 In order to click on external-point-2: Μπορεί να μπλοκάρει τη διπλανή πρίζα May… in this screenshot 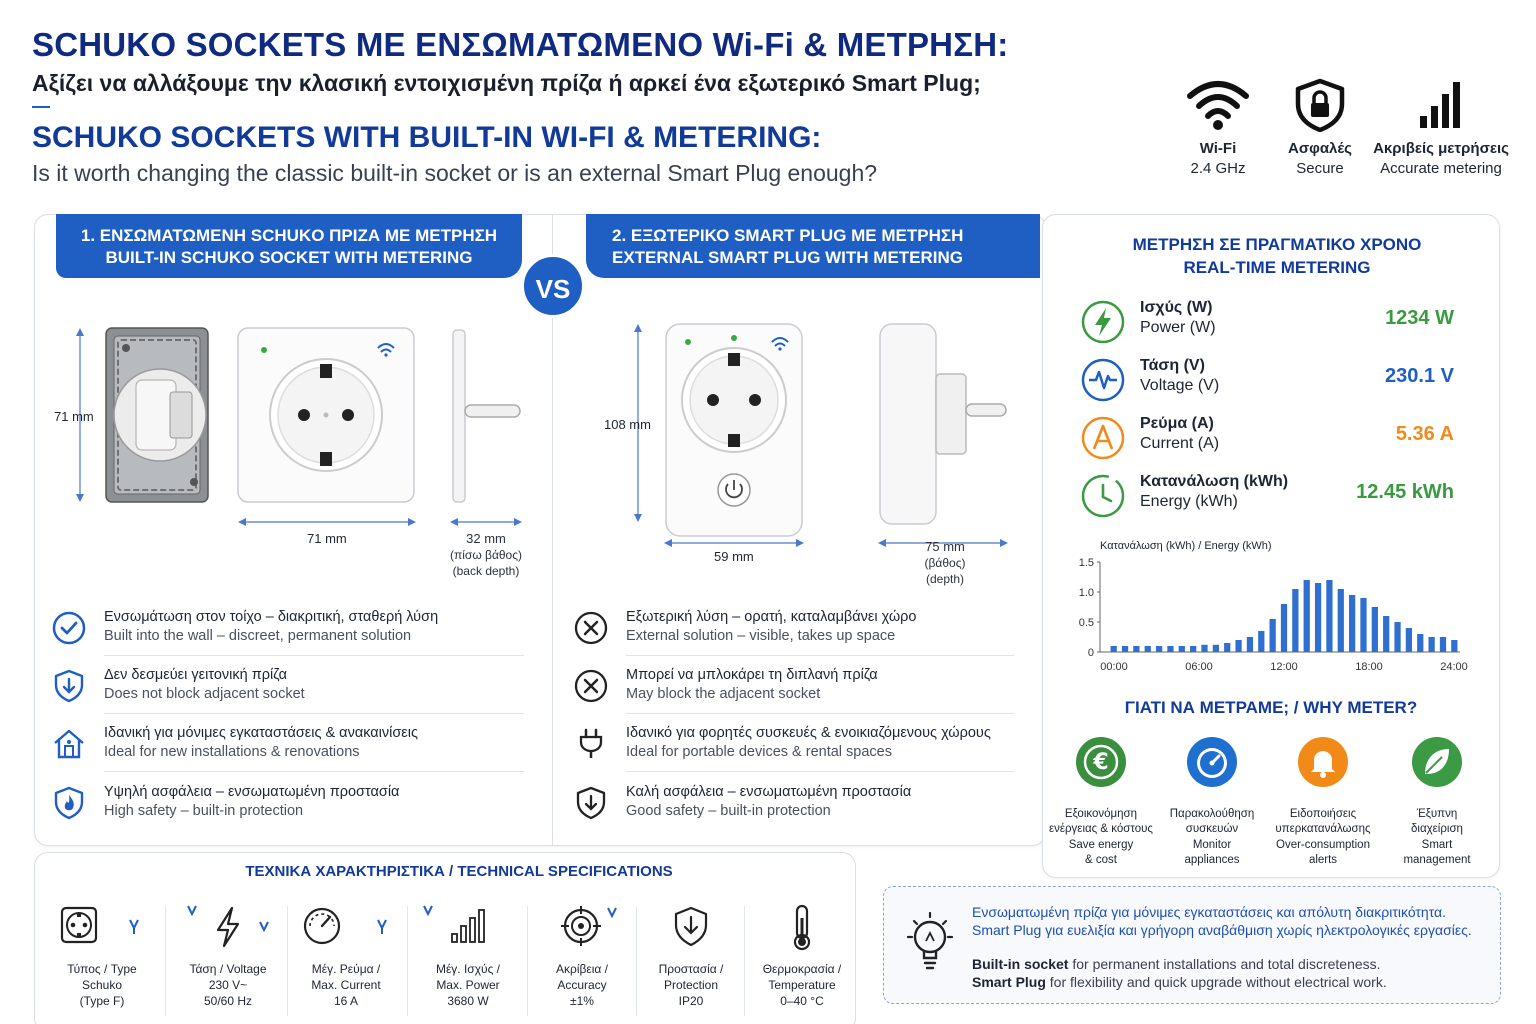, I will do `click(794, 695)`.